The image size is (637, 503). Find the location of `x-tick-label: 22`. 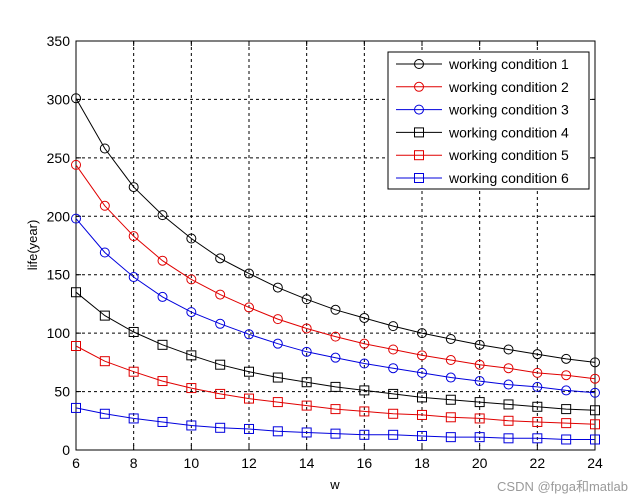

x-tick-label: 22 is located at coordinates (538, 463).